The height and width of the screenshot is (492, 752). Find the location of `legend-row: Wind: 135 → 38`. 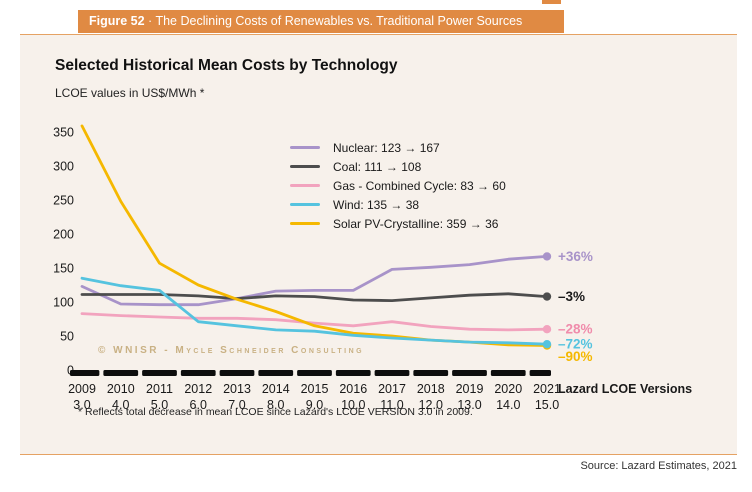

legend-row: Wind: 135 → 38 is located at coordinates (398, 204).